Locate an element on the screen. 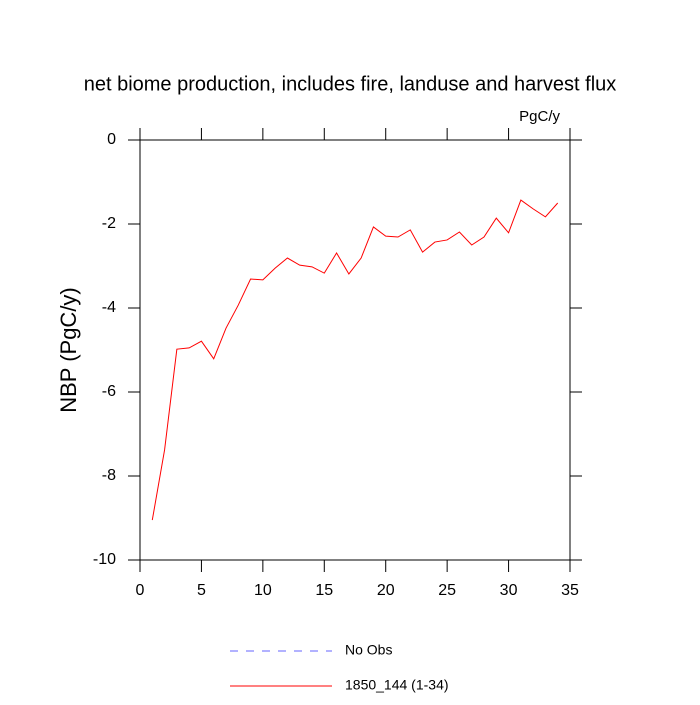 Image resolution: width=700 pixels, height=705 pixels. y-axis-label: NBP (PgC/y) is located at coordinates (68, 350).